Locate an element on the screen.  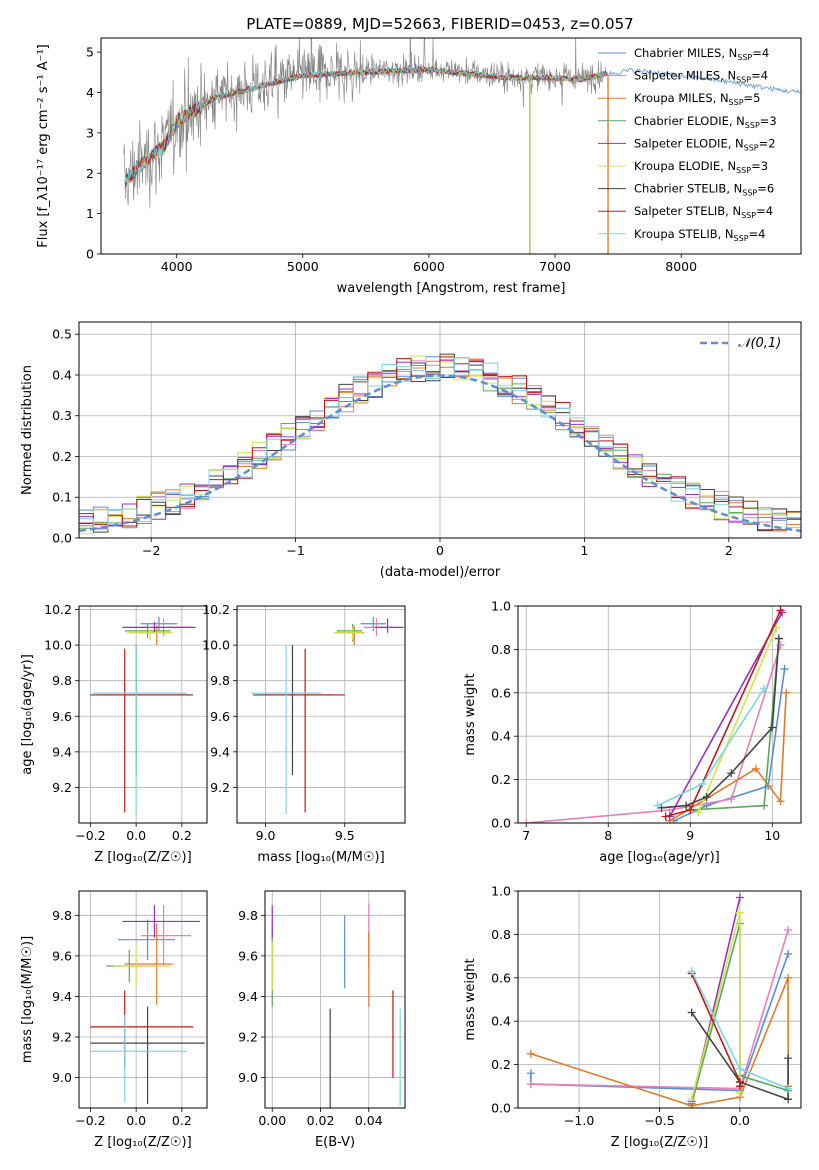
y-tick-label: 4 is located at coordinates (90, 92).